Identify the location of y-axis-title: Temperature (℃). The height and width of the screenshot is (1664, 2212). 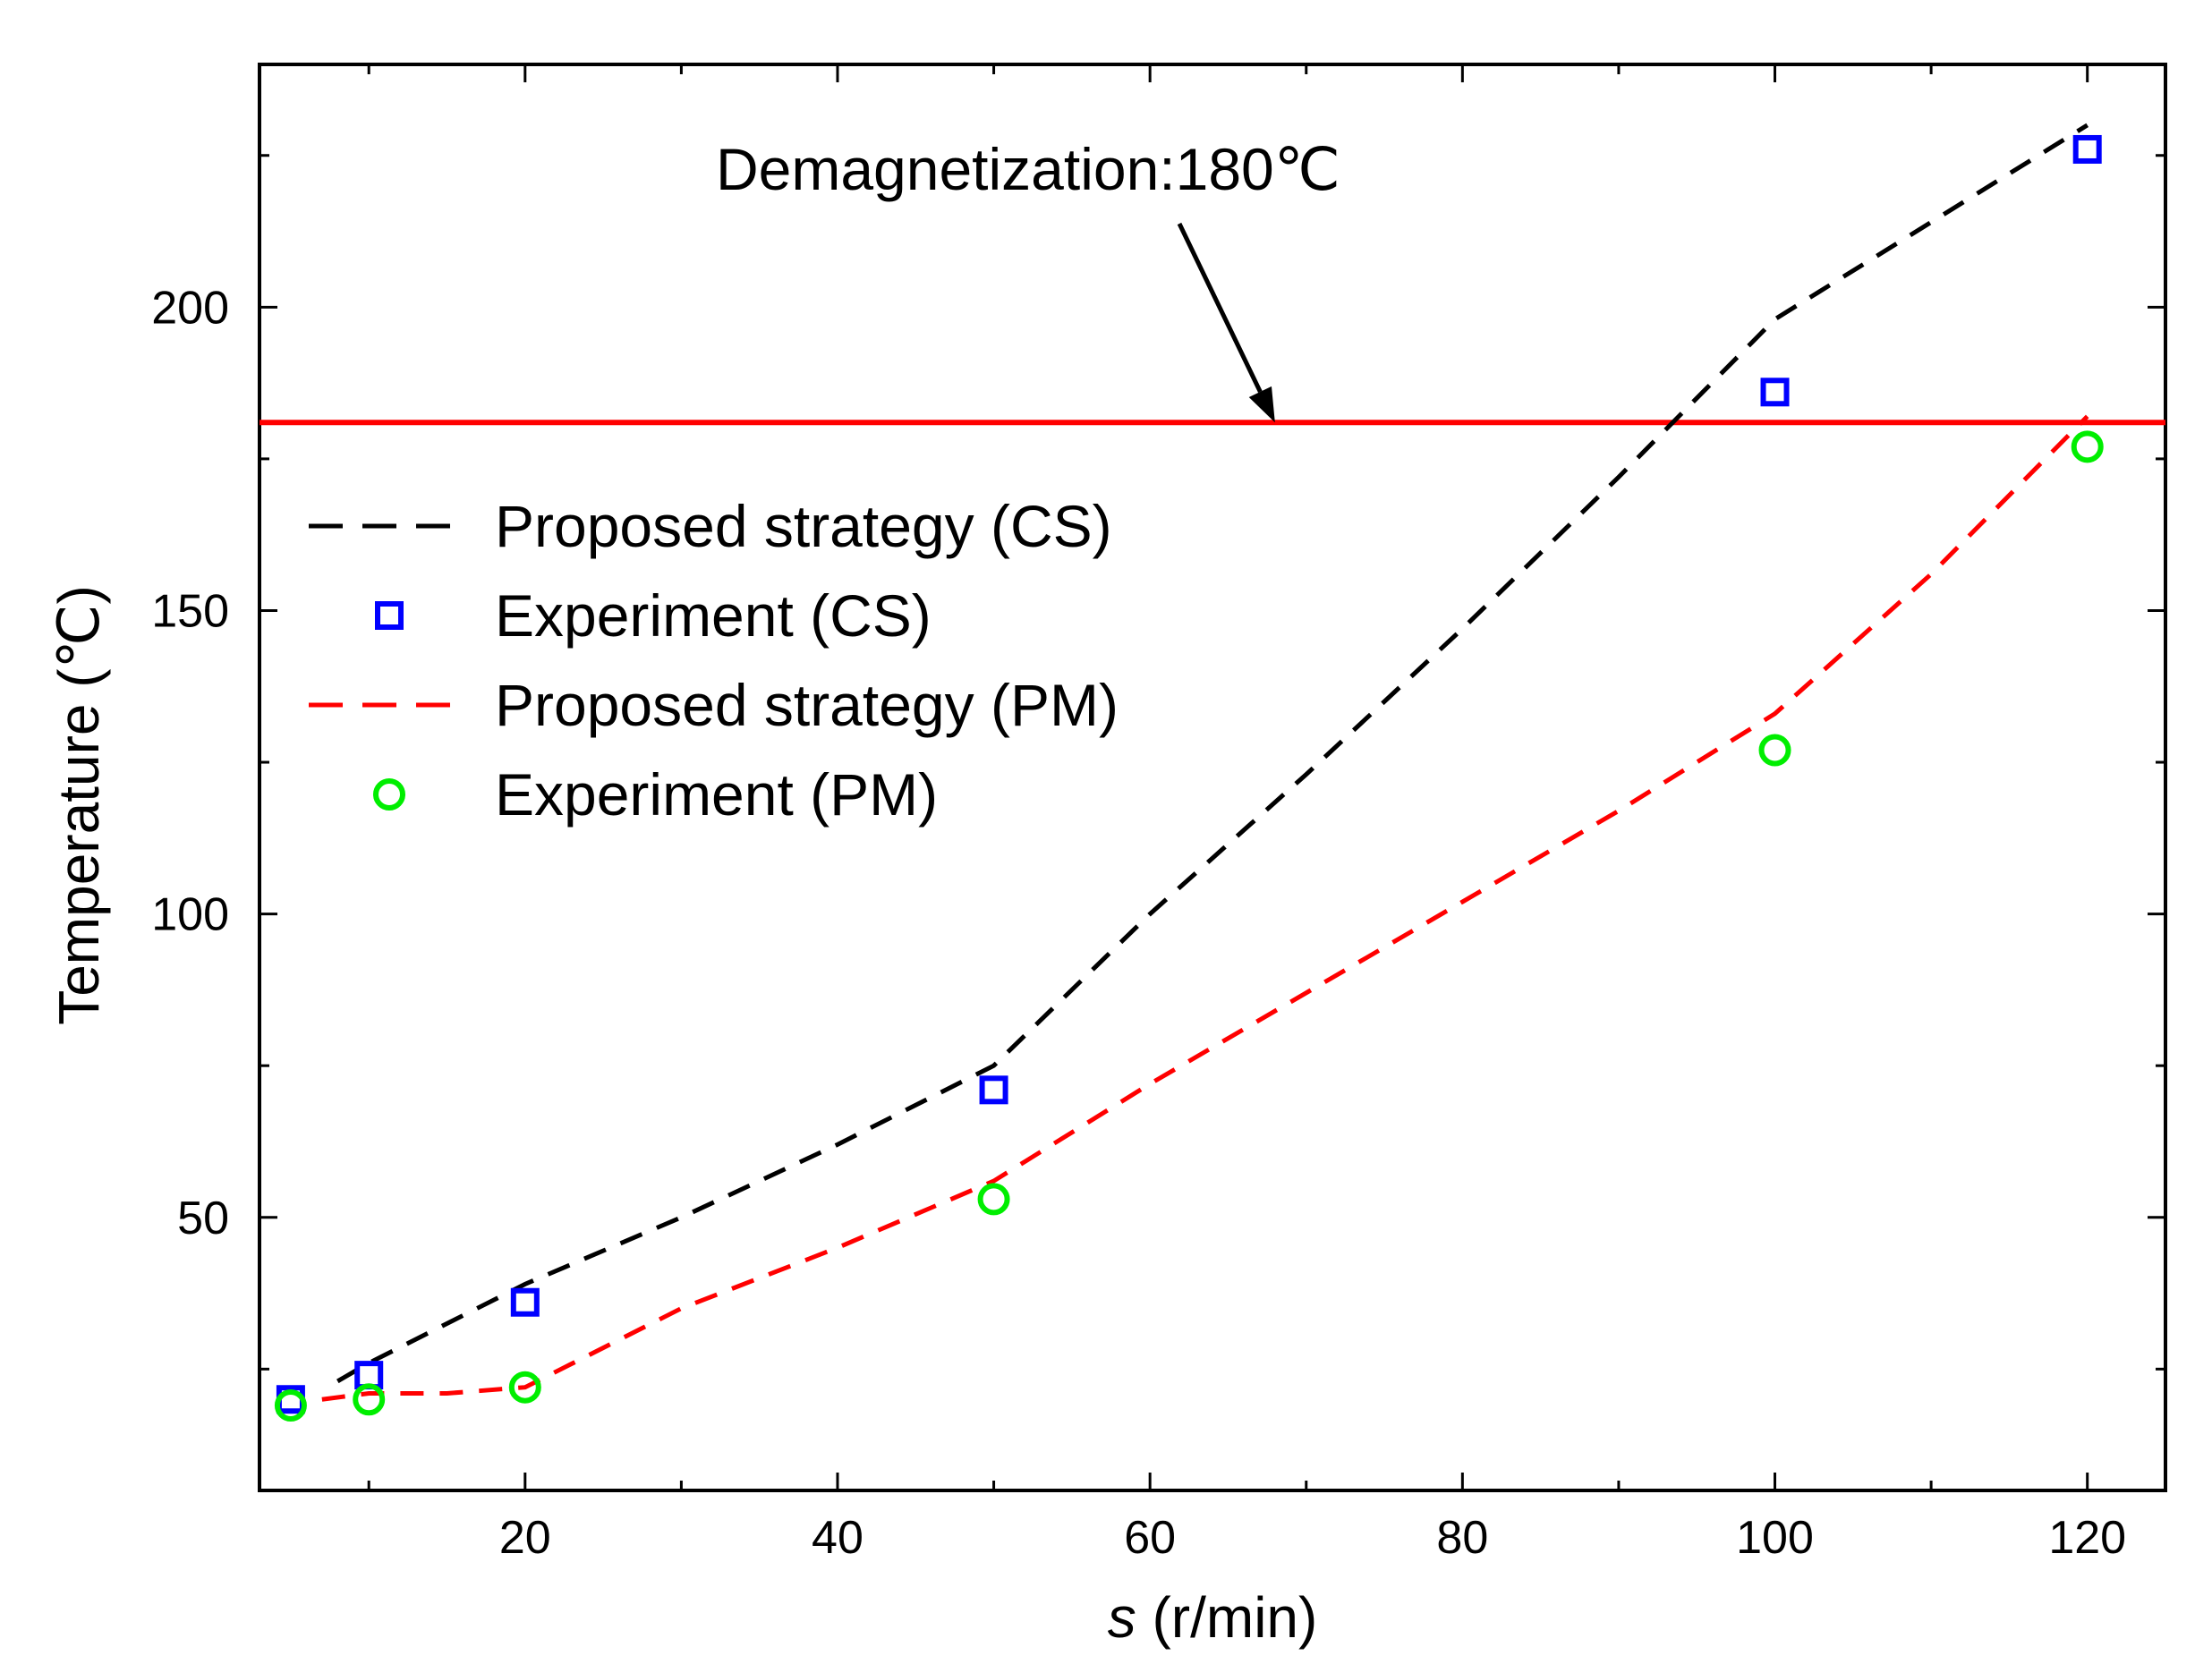
(79, 805).